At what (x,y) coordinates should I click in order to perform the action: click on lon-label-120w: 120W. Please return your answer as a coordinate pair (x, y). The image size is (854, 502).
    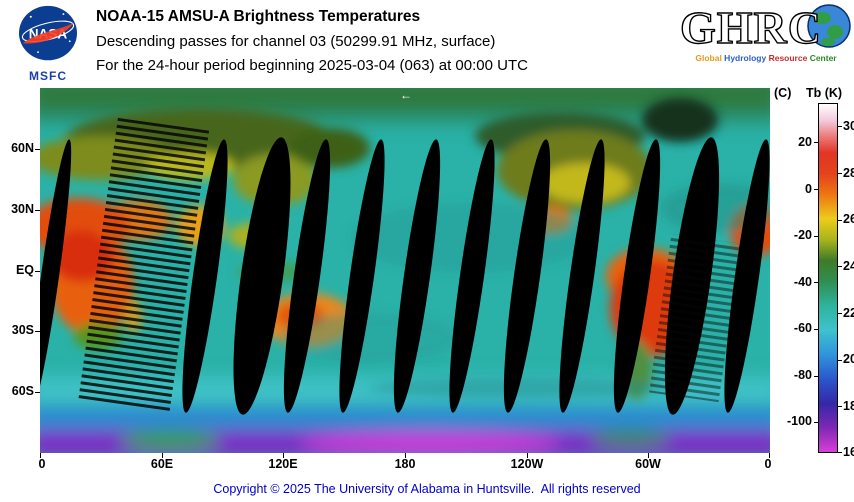
    Looking at the image, I should click on (527, 464).